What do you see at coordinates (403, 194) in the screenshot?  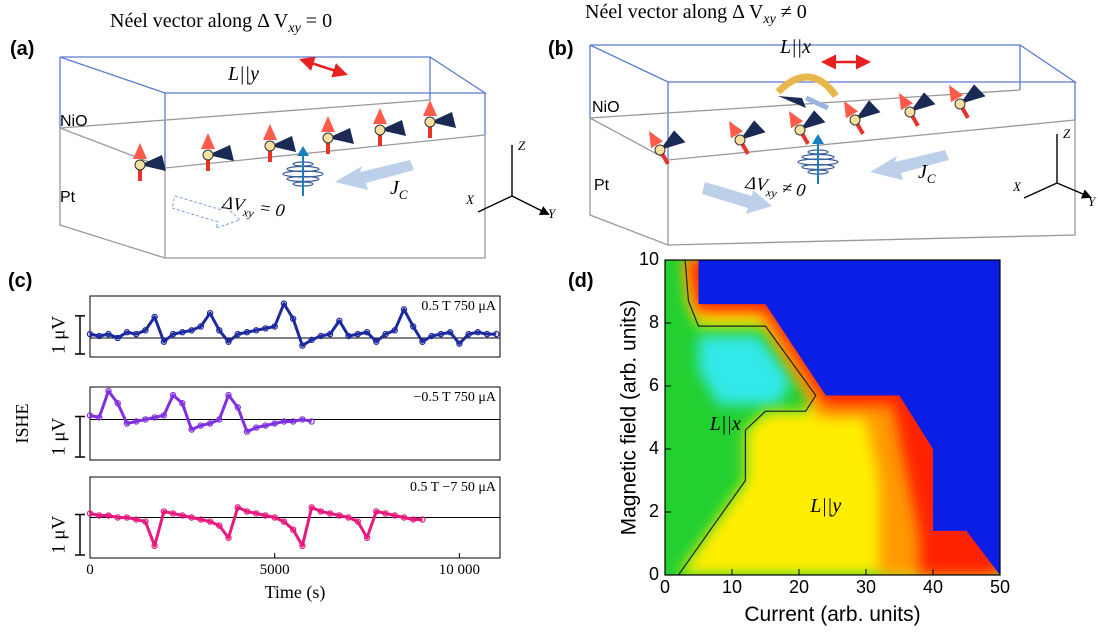 I see `current-sub: C` at bounding box center [403, 194].